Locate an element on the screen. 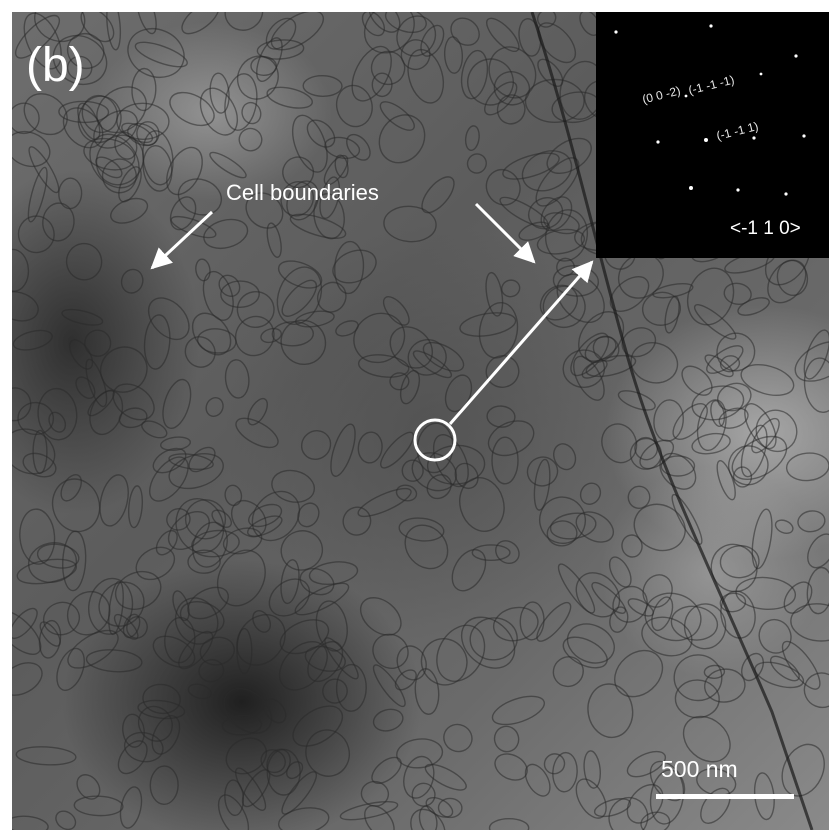 The height and width of the screenshot is (830, 829). diffraction-pattern-inset: (0 0 -2) (-1 -1 -1) (-1 -1 1) is located at coordinates (712, 135).